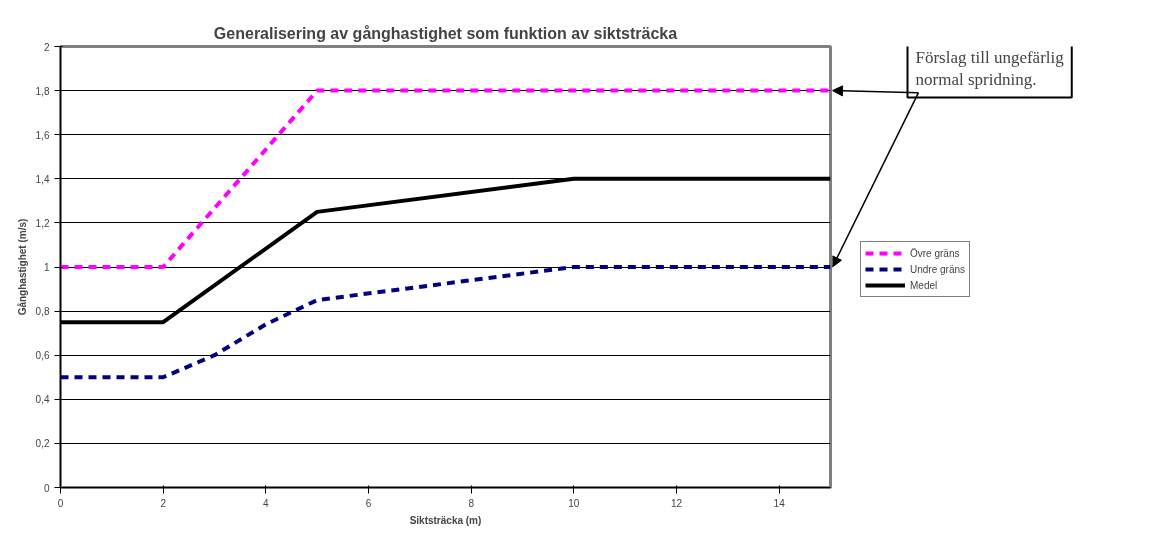  I want to click on y-tick-label: 1,6, so click(42, 135).